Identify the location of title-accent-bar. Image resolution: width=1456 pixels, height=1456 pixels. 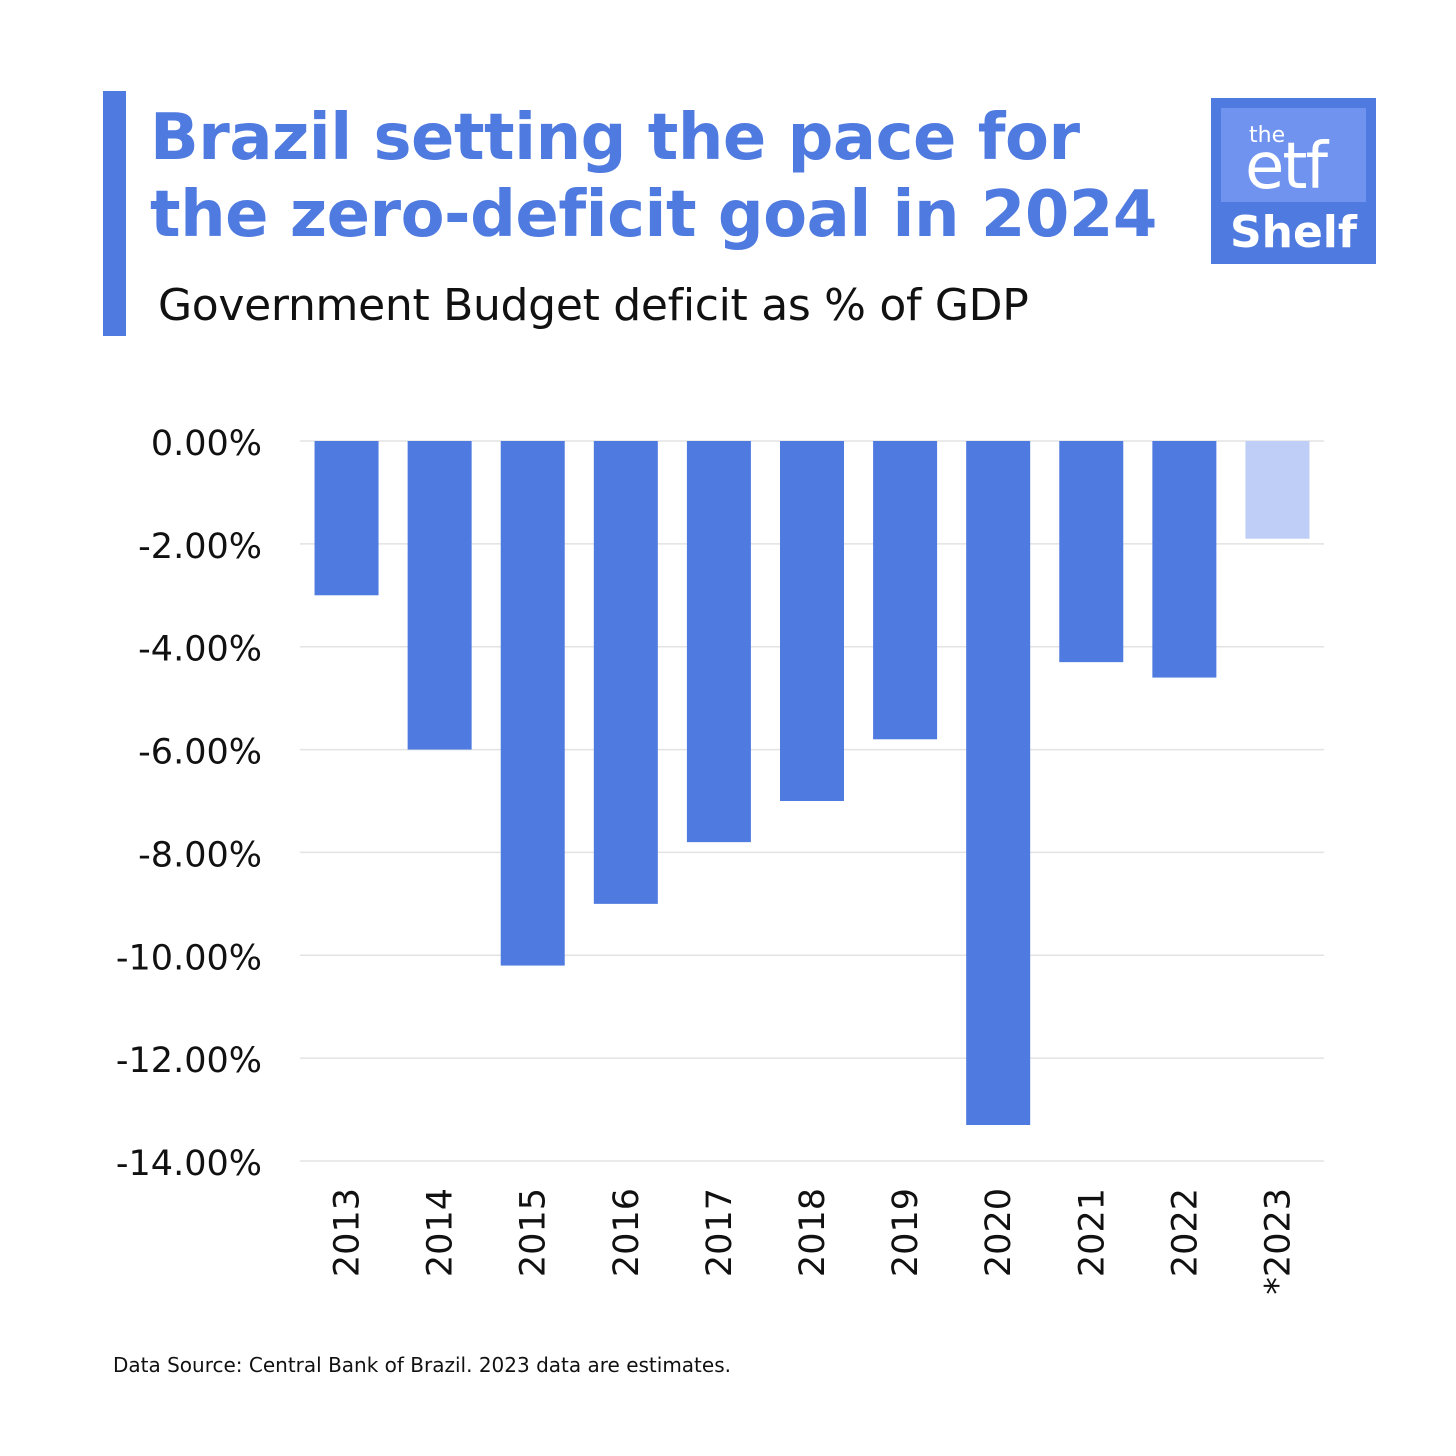
(114, 213).